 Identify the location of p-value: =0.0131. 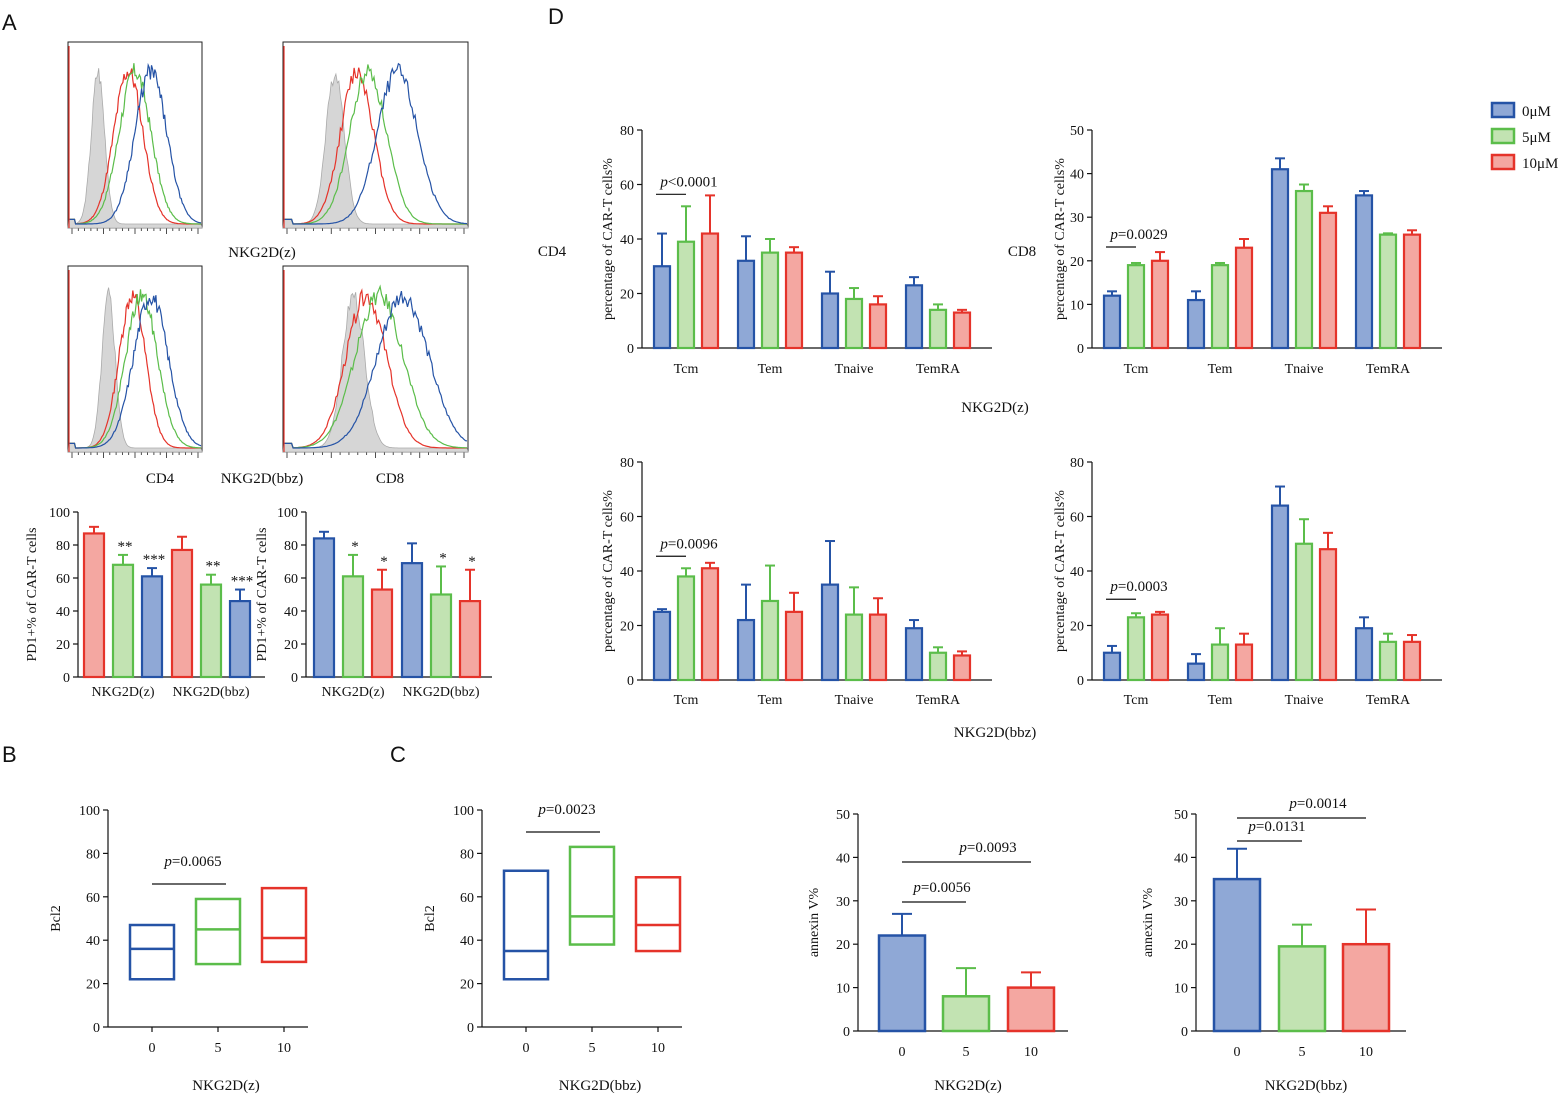
(1281, 827).